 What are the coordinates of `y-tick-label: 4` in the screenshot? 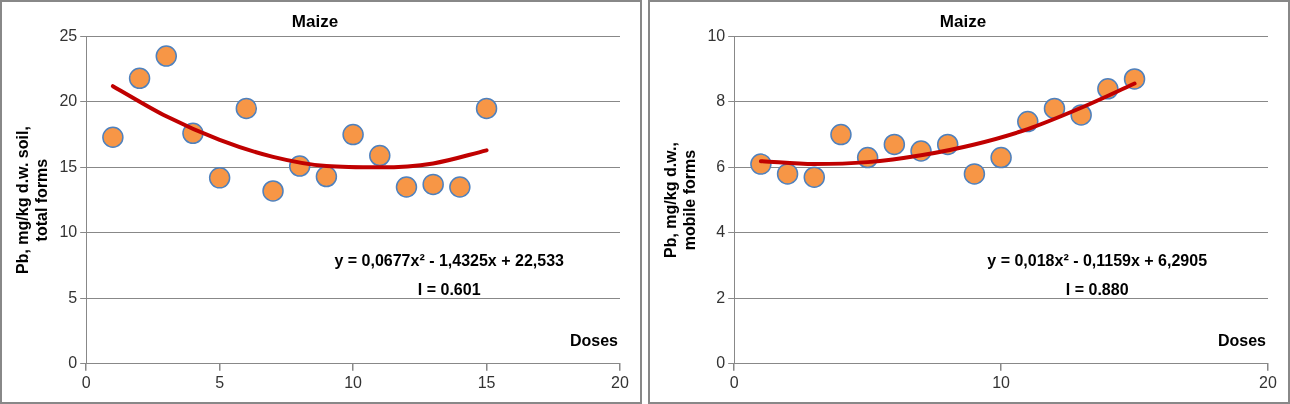 It's located at (721, 232).